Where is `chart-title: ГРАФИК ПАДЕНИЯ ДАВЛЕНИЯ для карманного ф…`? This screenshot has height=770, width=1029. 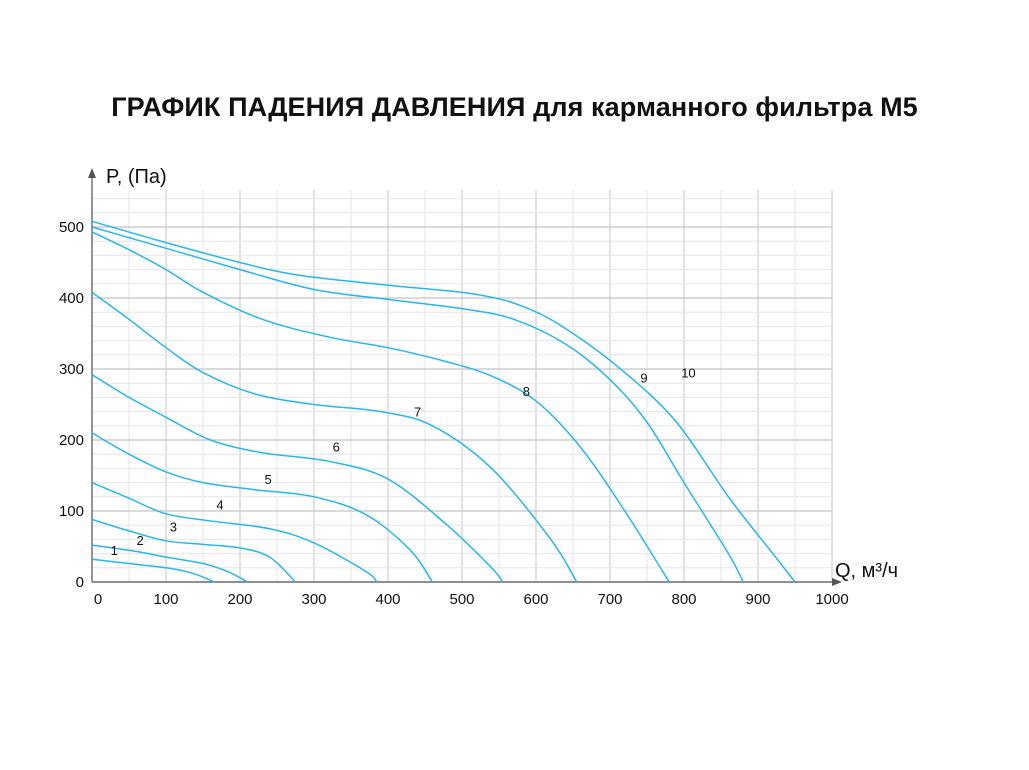
chart-title: ГРАФИК ПАДЕНИЯ ДАВЛЕНИЯ для карманного ф… is located at coordinates (514, 107).